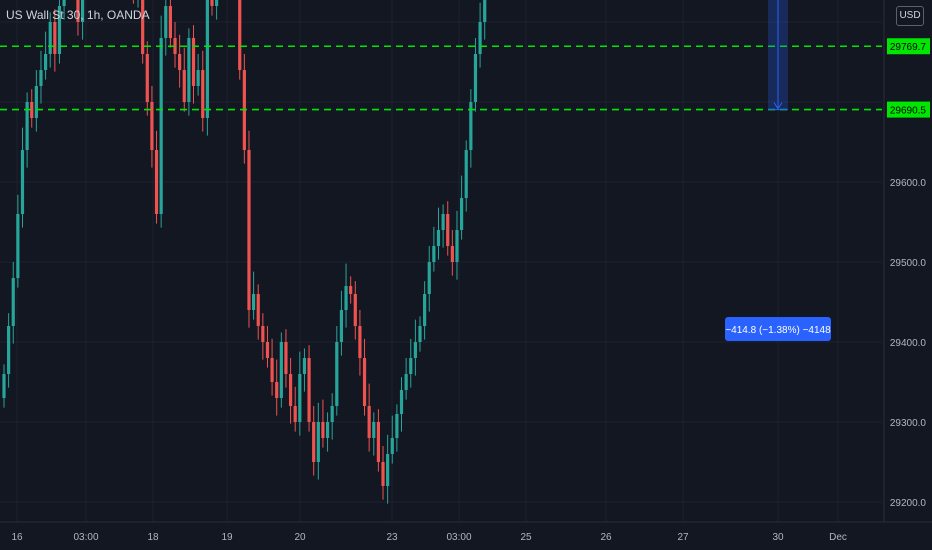  I want to click on time-tick-label: 23, so click(392, 537).